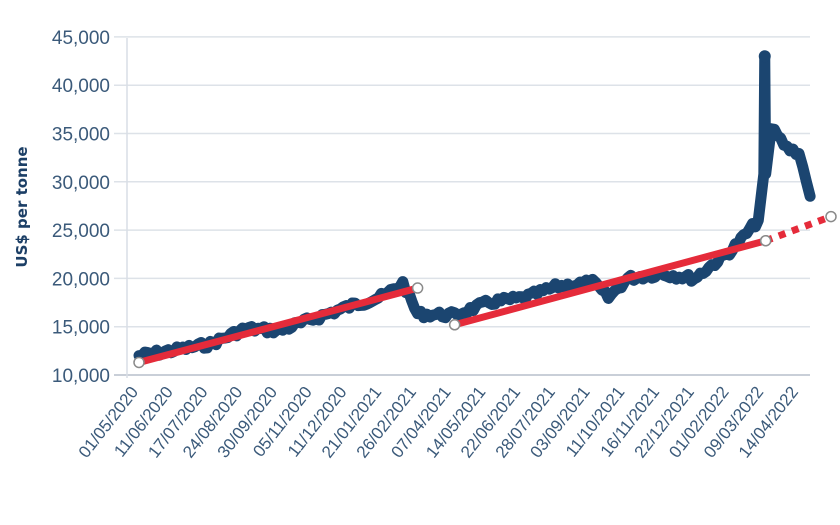  What do you see at coordinates (81, 183) in the screenshot?
I see `y-tick-label: 30,000` at bounding box center [81, 183].